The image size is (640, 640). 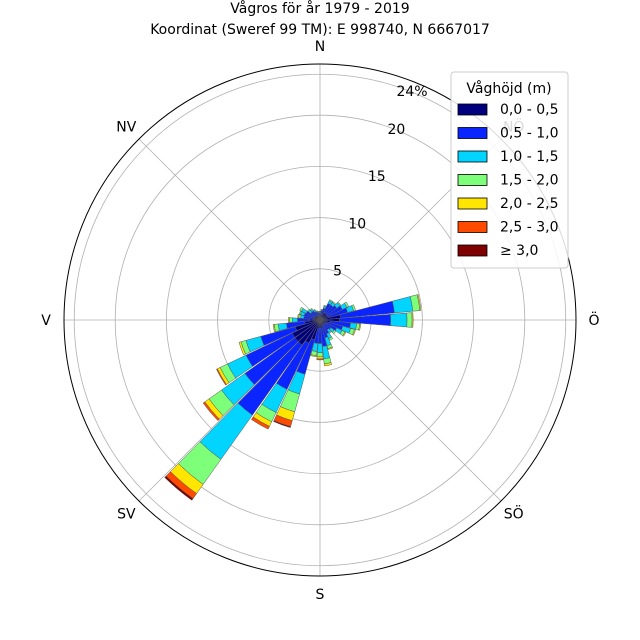 I want to click on direction-label: S, so click(x=320, y=595).